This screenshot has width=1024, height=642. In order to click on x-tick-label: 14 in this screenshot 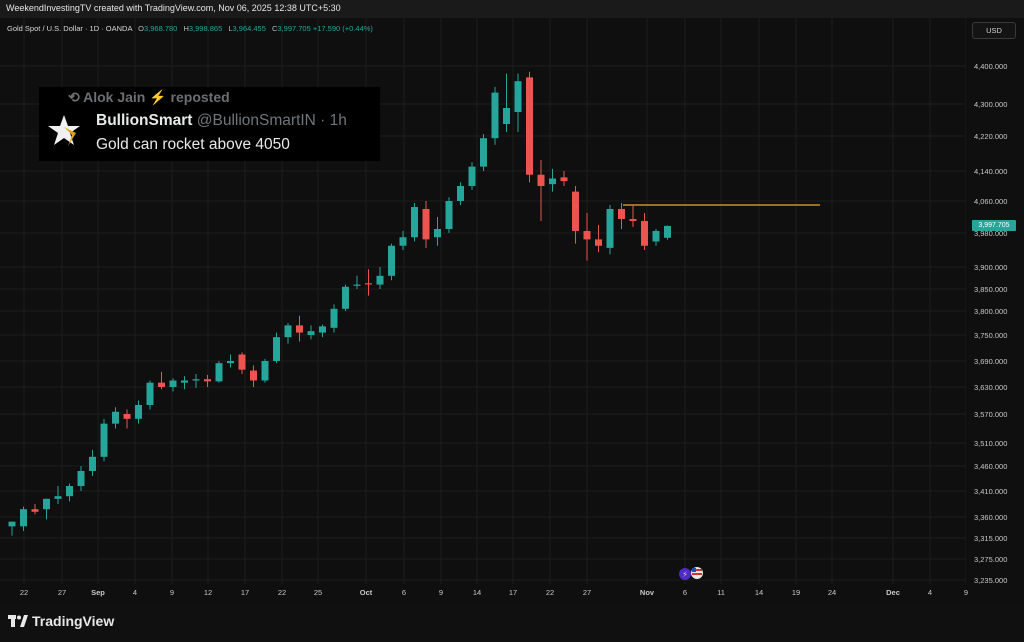, I will do `click(759, 592)`.